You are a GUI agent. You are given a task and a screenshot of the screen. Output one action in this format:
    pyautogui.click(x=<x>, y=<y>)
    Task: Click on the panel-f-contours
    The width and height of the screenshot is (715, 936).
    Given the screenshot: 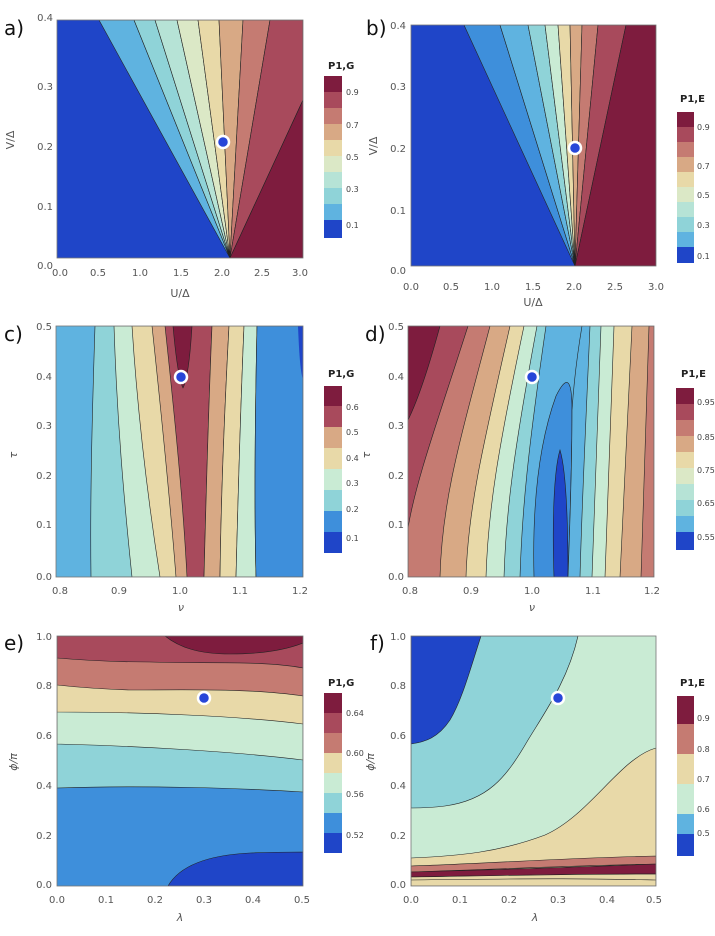 What is the action you would take?
    pyautogui.click(x=533, y=761)
    